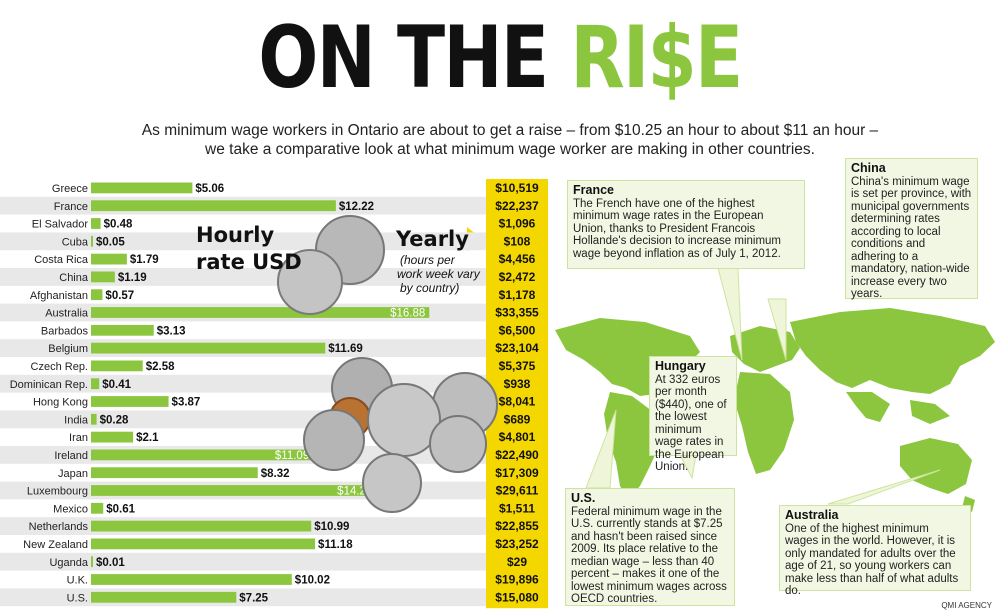  What do you see at coordinates (59, 296) in the screenshot?
I see `country-label: Afghanistan` at bounding box center [59, 296].